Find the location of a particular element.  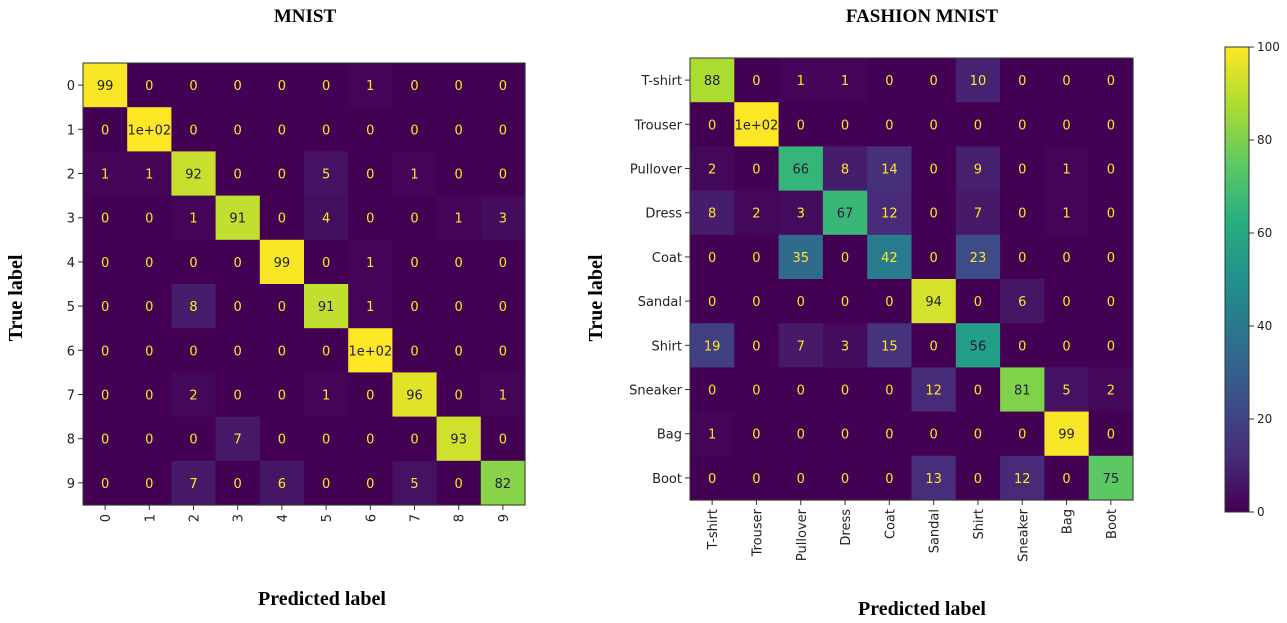

fashion-cell-value: 66 is located at coordinates (800, 170).